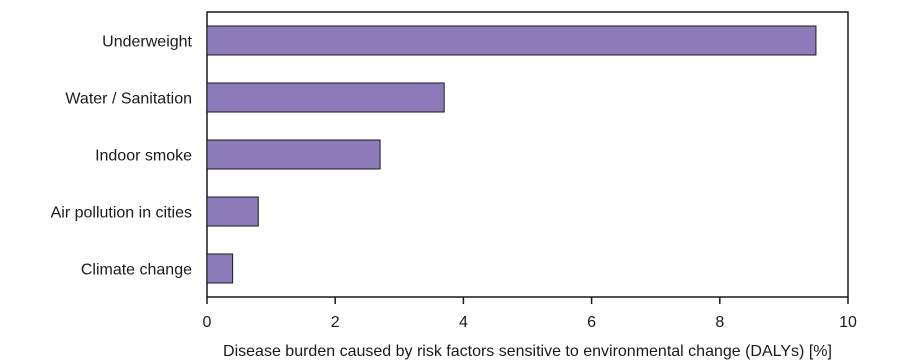 The height and width of the screenshot is (360, 909). I want to click on category-label: Air pollution in cities, so click(121, 213).